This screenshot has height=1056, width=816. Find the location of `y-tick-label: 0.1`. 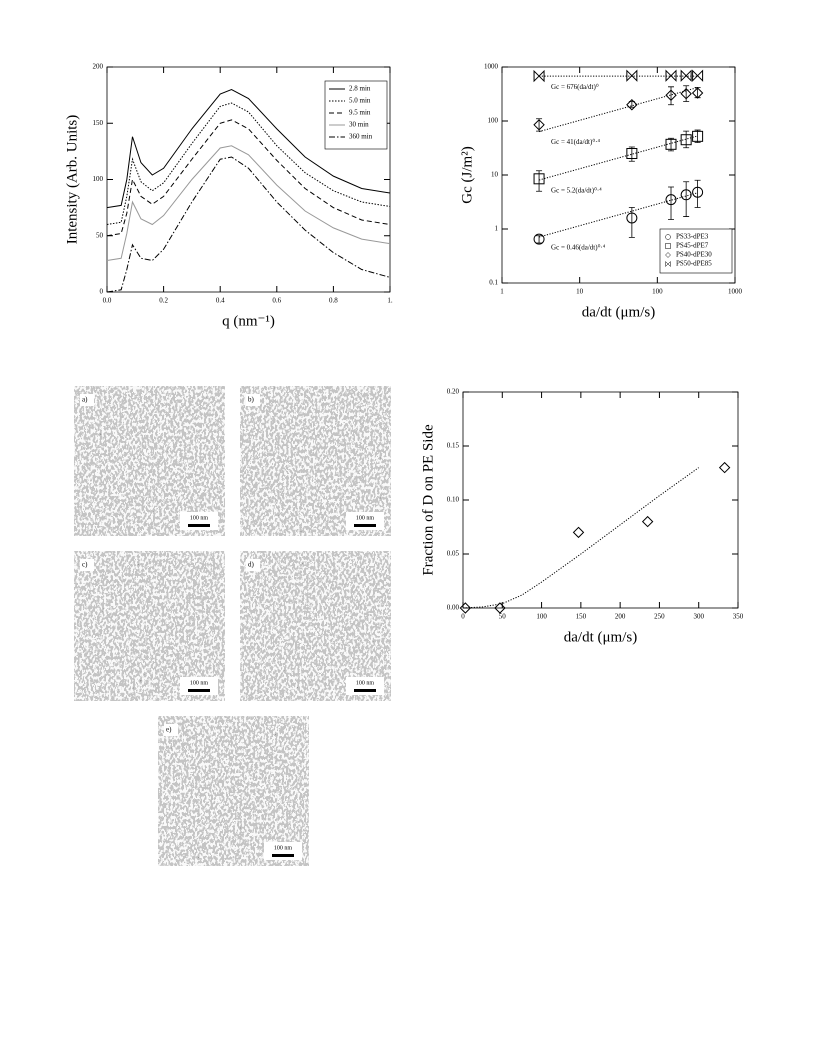

y-tick-label: 0.1 is located at coordinates (493, 283).